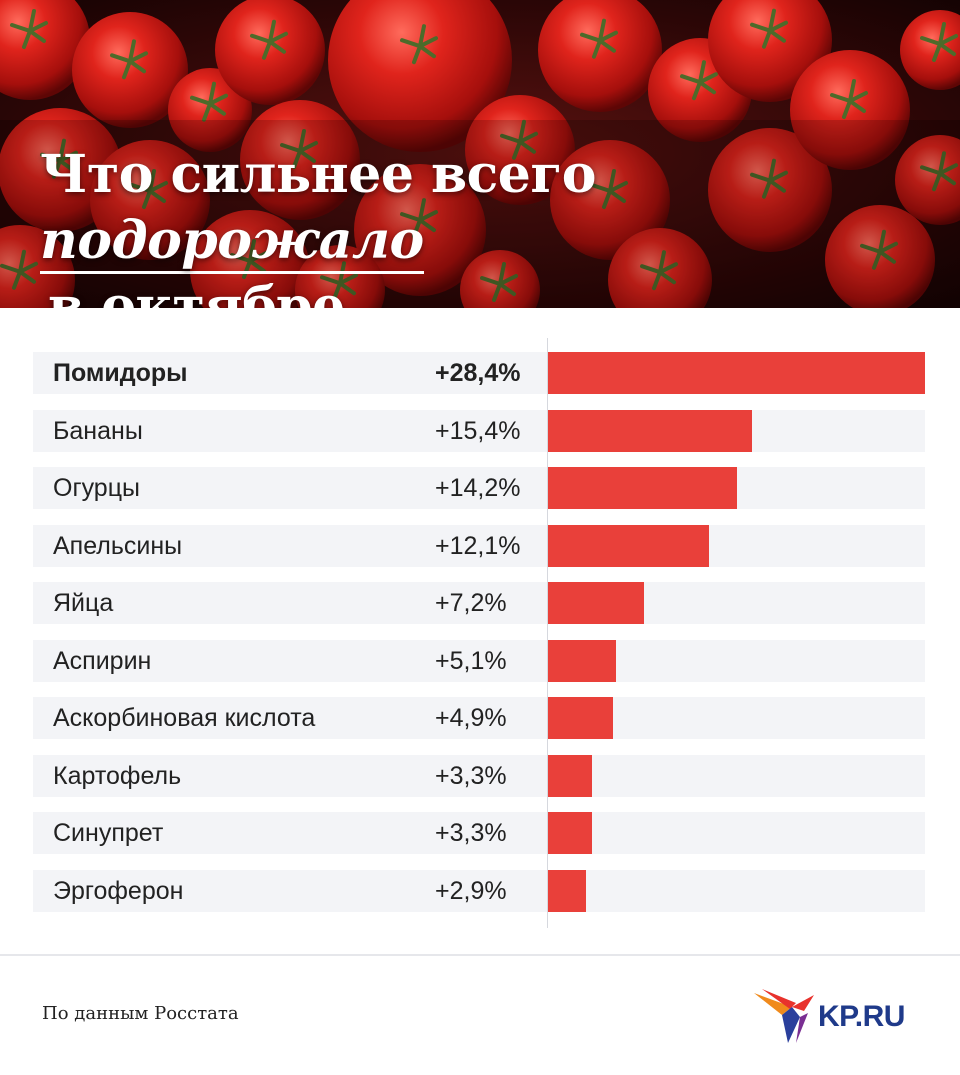 This screenshot has width=960, height=1075. I want to click on kp-logo: KP.RU, so click(842, 1016).